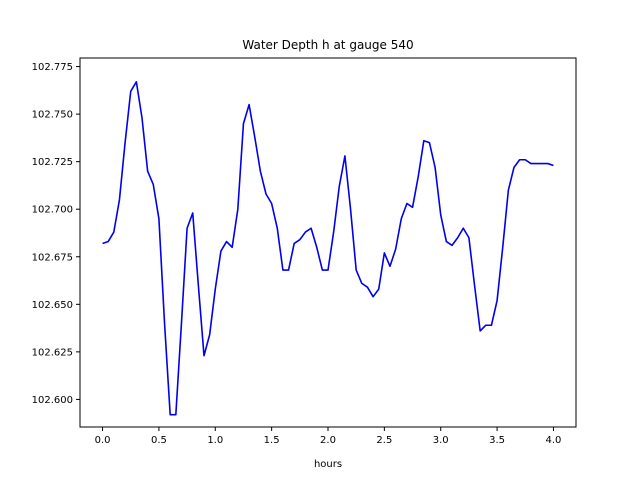  What do you see at coordinates (159, 440) in the screenshot?
I see `x-tick-label: 0.5` at bounding box center [159, 440].